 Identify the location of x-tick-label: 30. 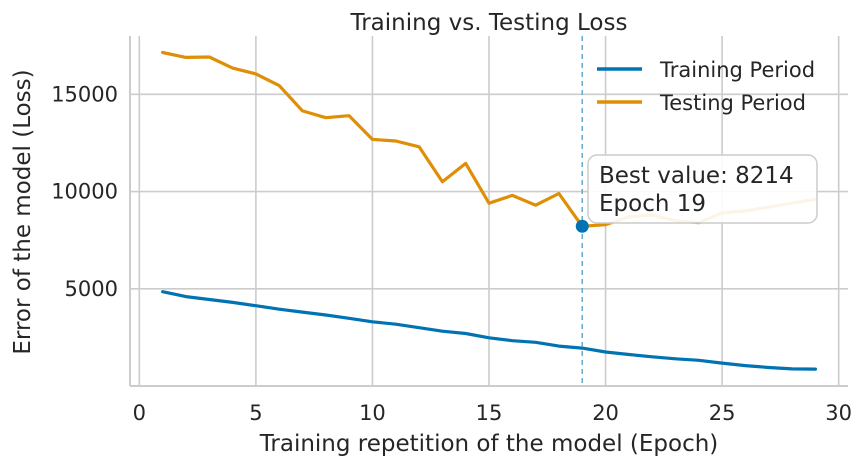
(838, 413).